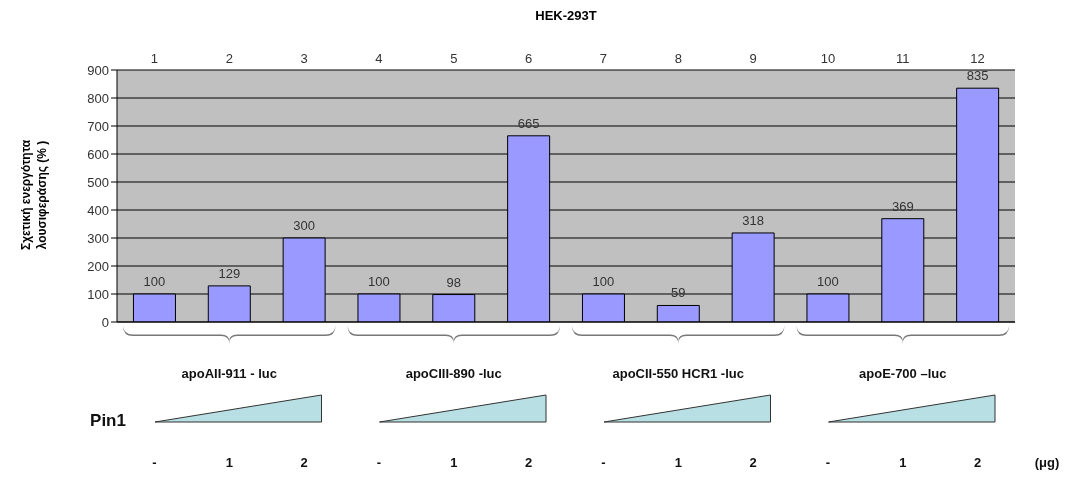 The image size is (1077, 477). I want to click on y-axis-title: Σχετική ενεργότητα λουσιφεράσης (% ), so click(34, 195).